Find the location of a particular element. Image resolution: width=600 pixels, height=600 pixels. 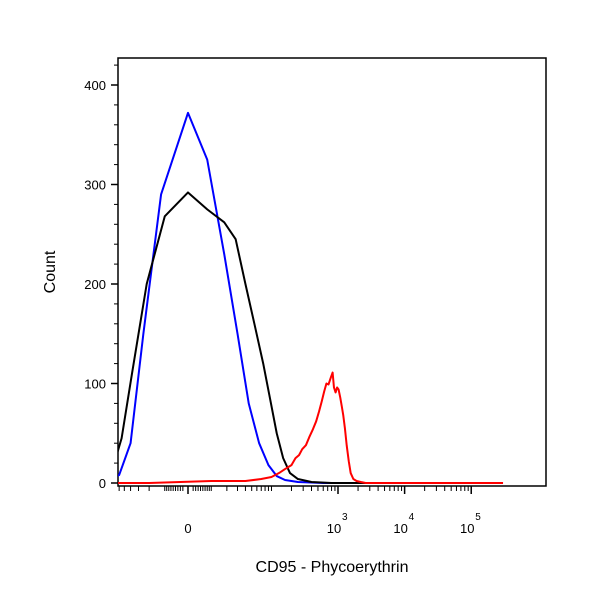

x-tick-exponent: 3 is located at coordinates (345, 517).